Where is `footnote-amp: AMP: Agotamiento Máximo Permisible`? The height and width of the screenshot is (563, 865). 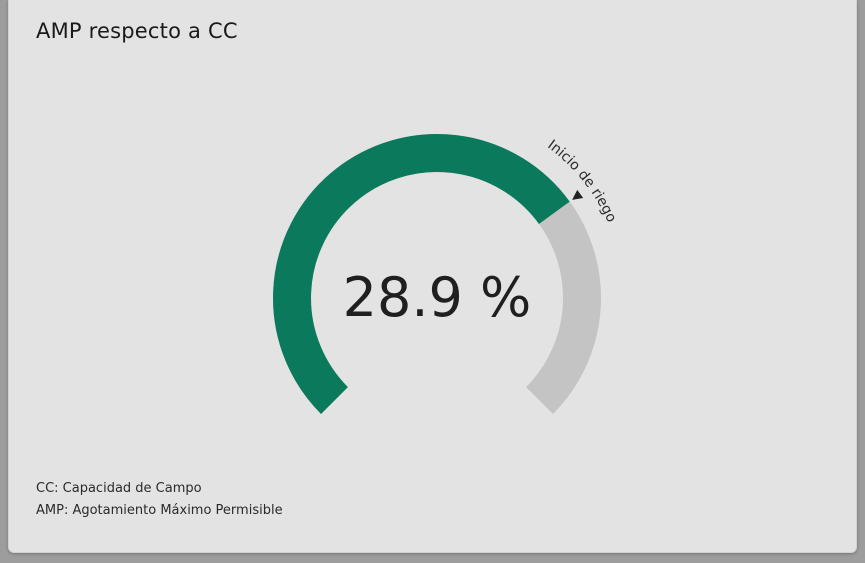 footnote-amp: AMP: Agotamiento Máximo Permisible is located at coordinates (159, 510).